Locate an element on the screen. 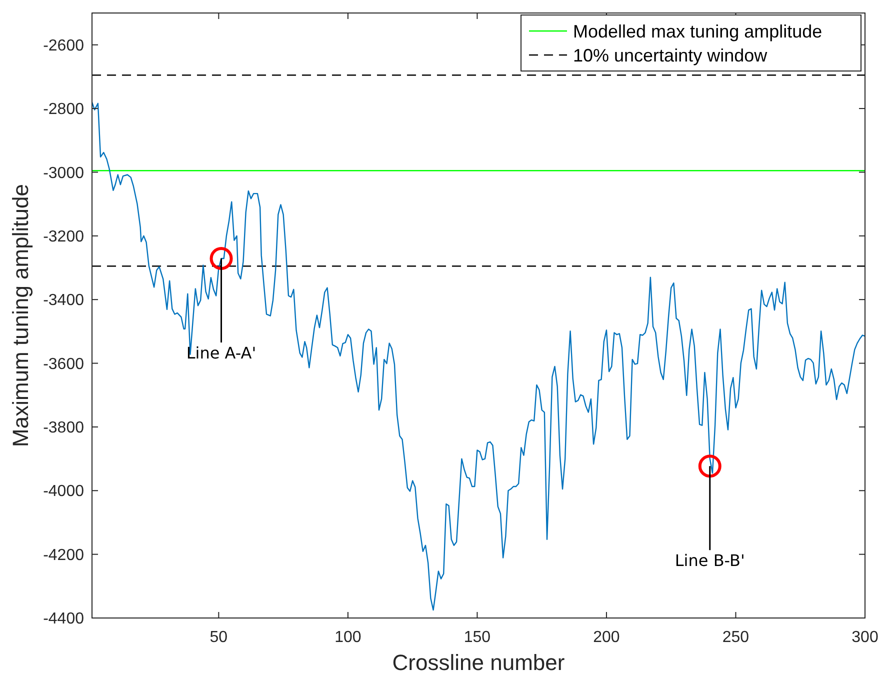 The width and height of the screenshot is (884, 678). x-tick-label: 100 is located at coordinates (348, 637).